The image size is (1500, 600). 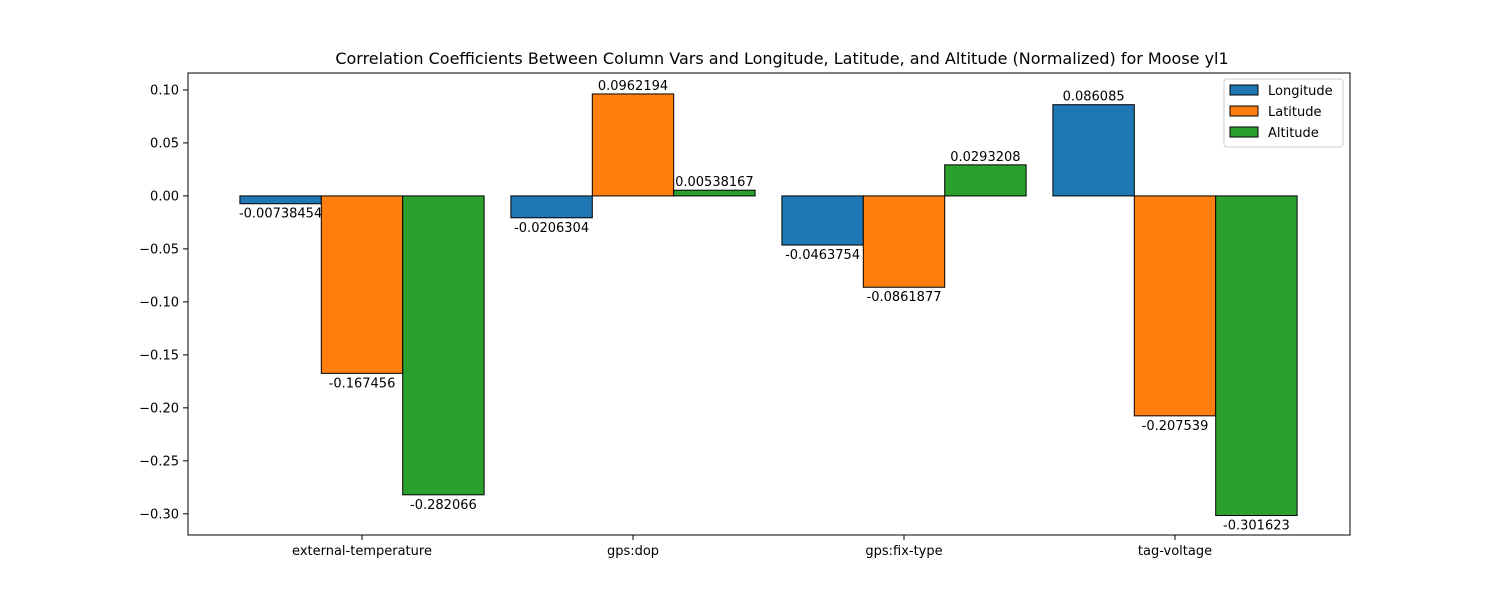 What do you see at coordinates (633, 86) in the screenshot?
I see `value-label-latitude-1: 0.0962194` at bounding box center [633, 86].